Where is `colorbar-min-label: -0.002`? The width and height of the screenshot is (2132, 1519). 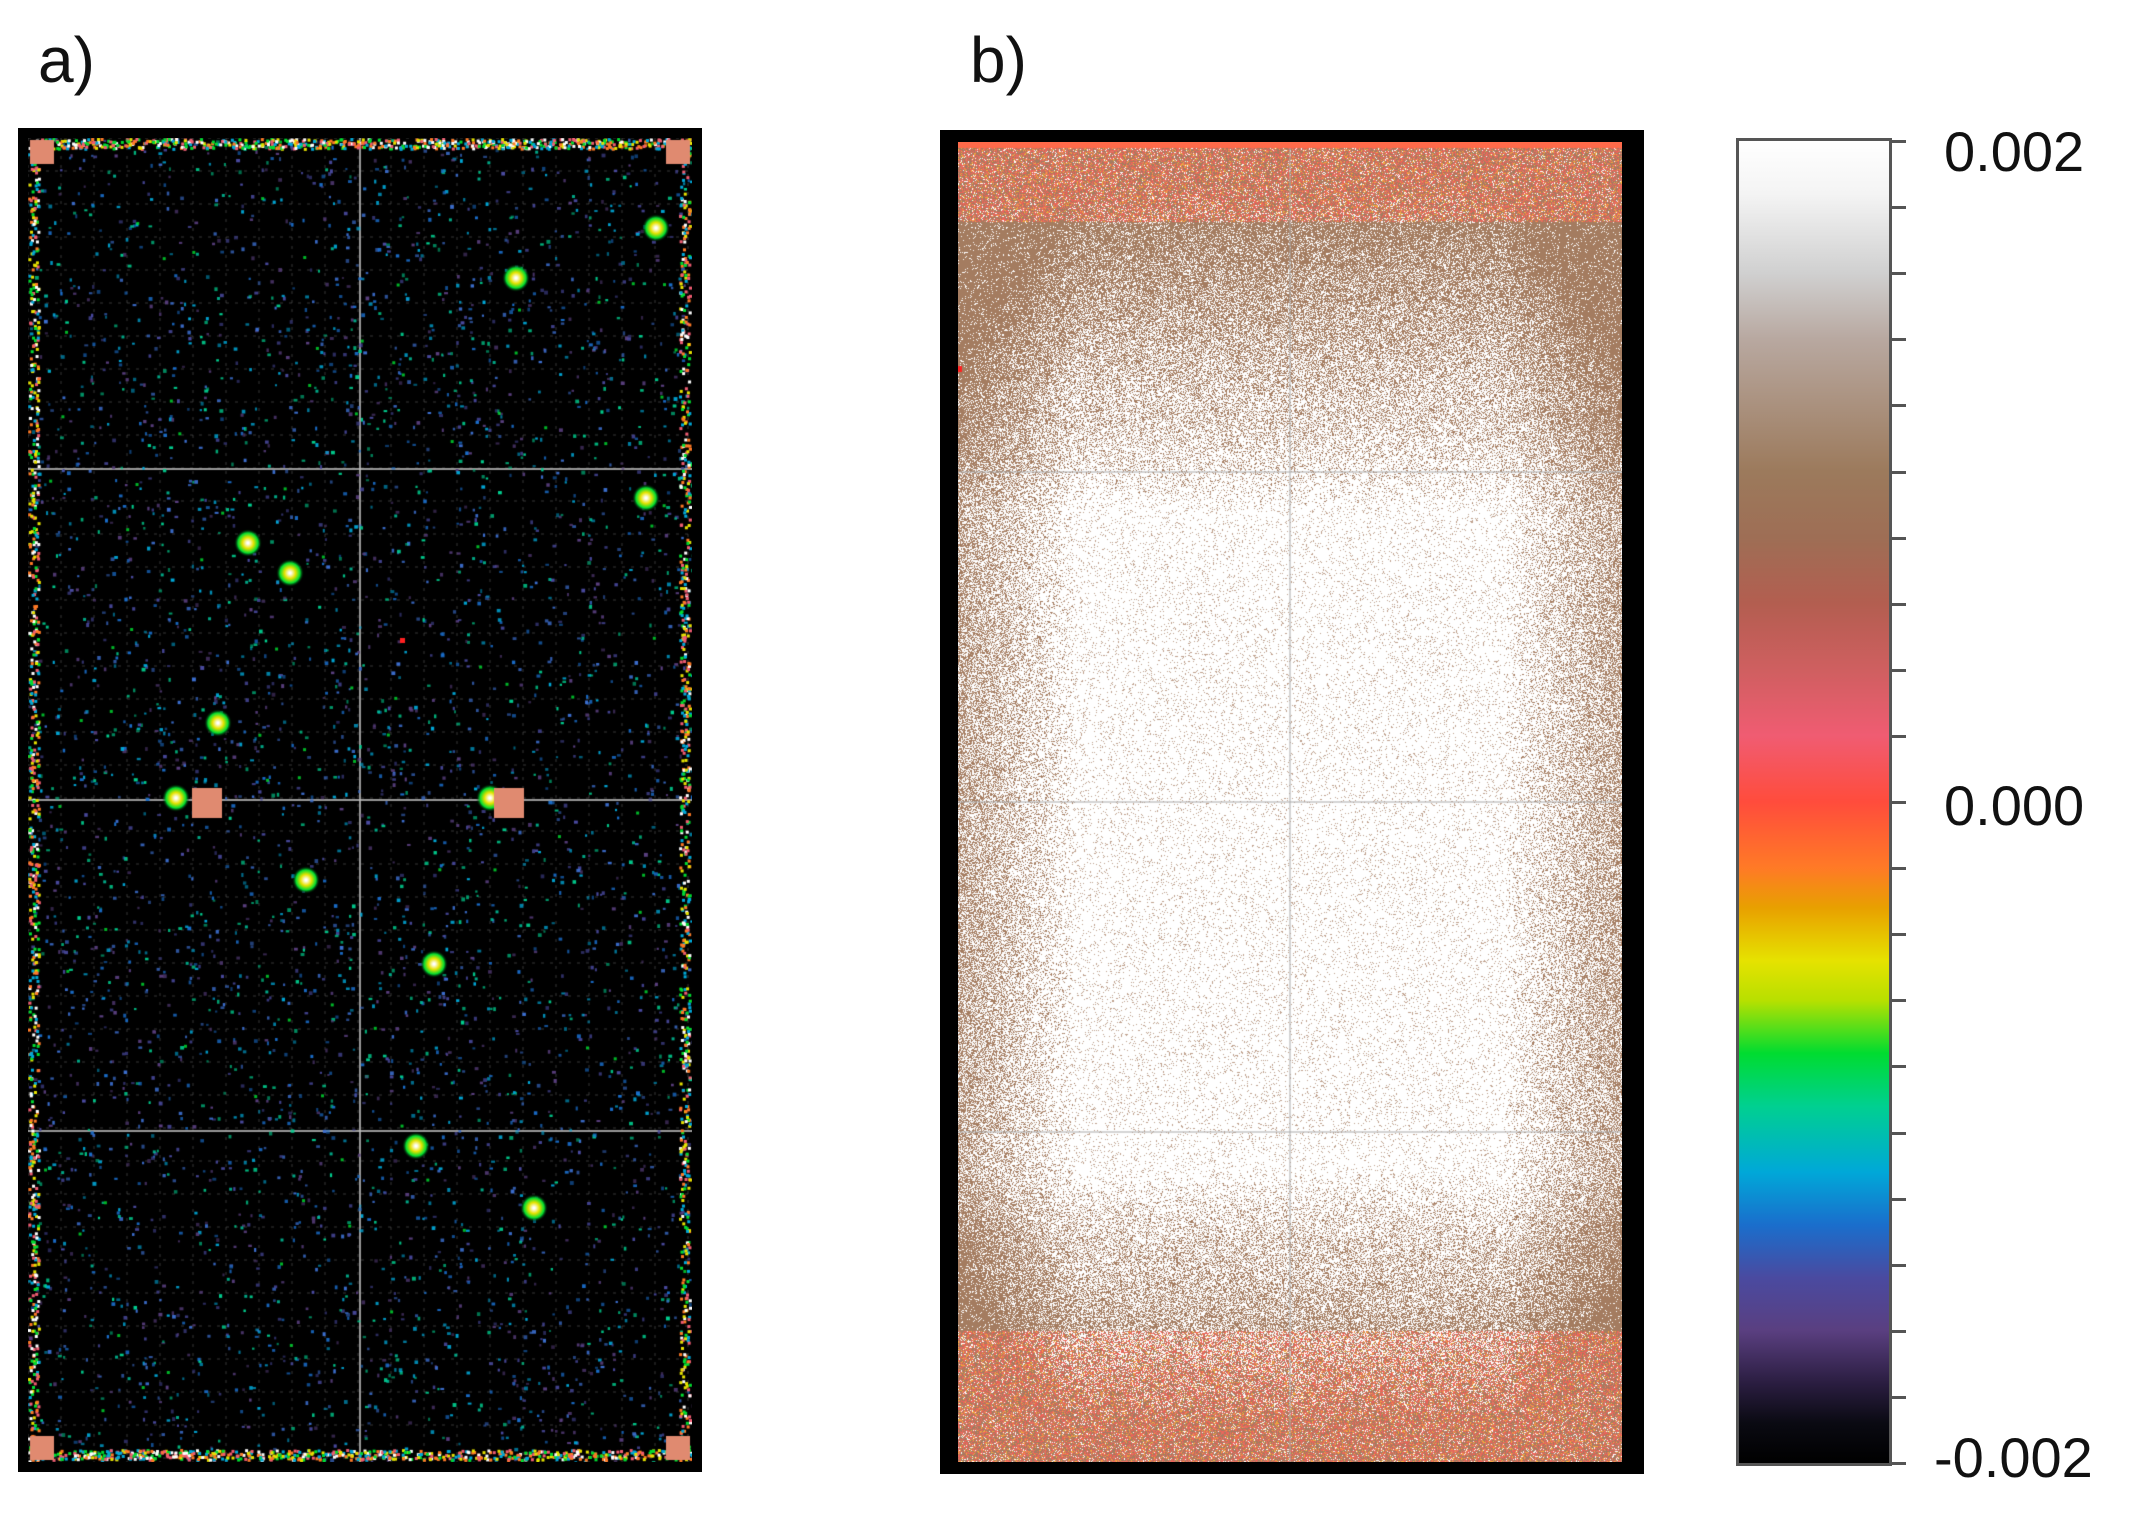
colorbar-min-label: -0.002 is located at coordinates (2013, 1457).